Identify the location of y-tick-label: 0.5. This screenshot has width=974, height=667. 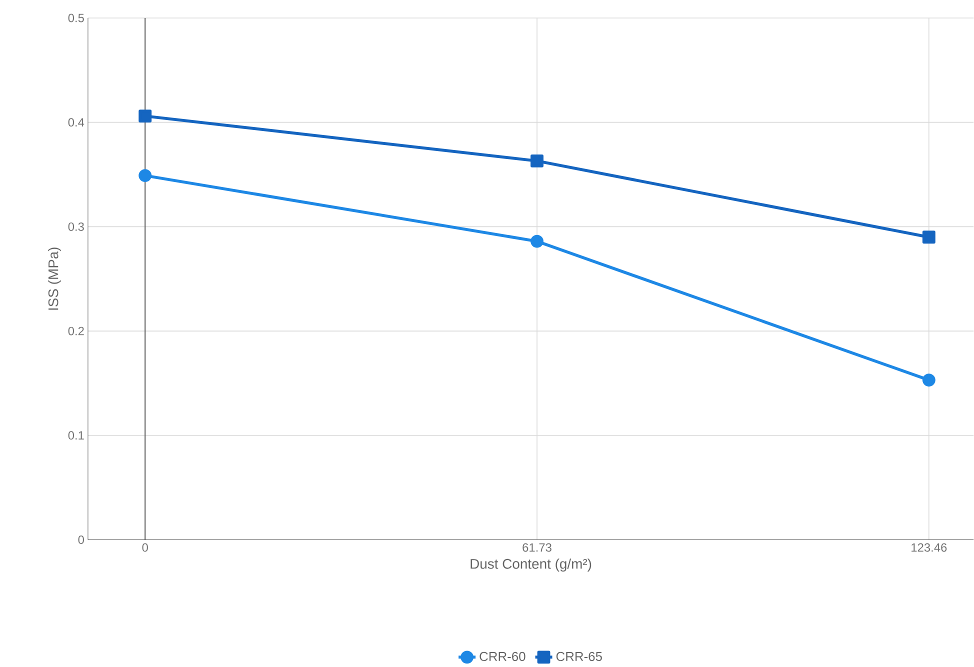
(76, 18).